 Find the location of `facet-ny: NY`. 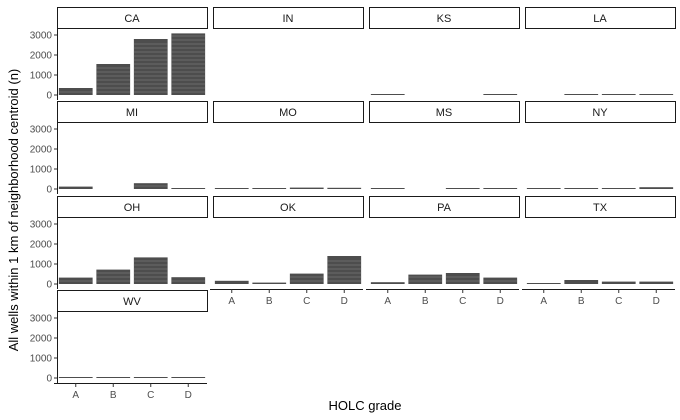

facet-ny: NY is located at coordinates (600, 145).